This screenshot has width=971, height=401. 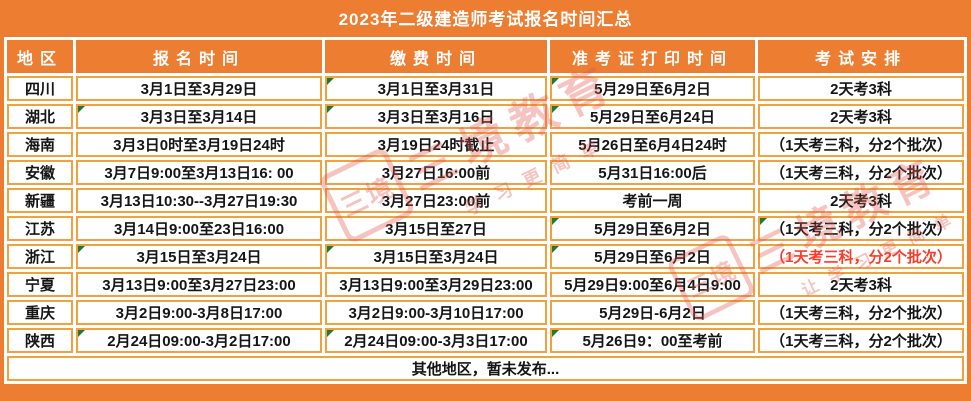 What do you see at coordinates (40, 172) in the screenshot?
I see `region-cell: 安徽` at bounding box center [40, 172].